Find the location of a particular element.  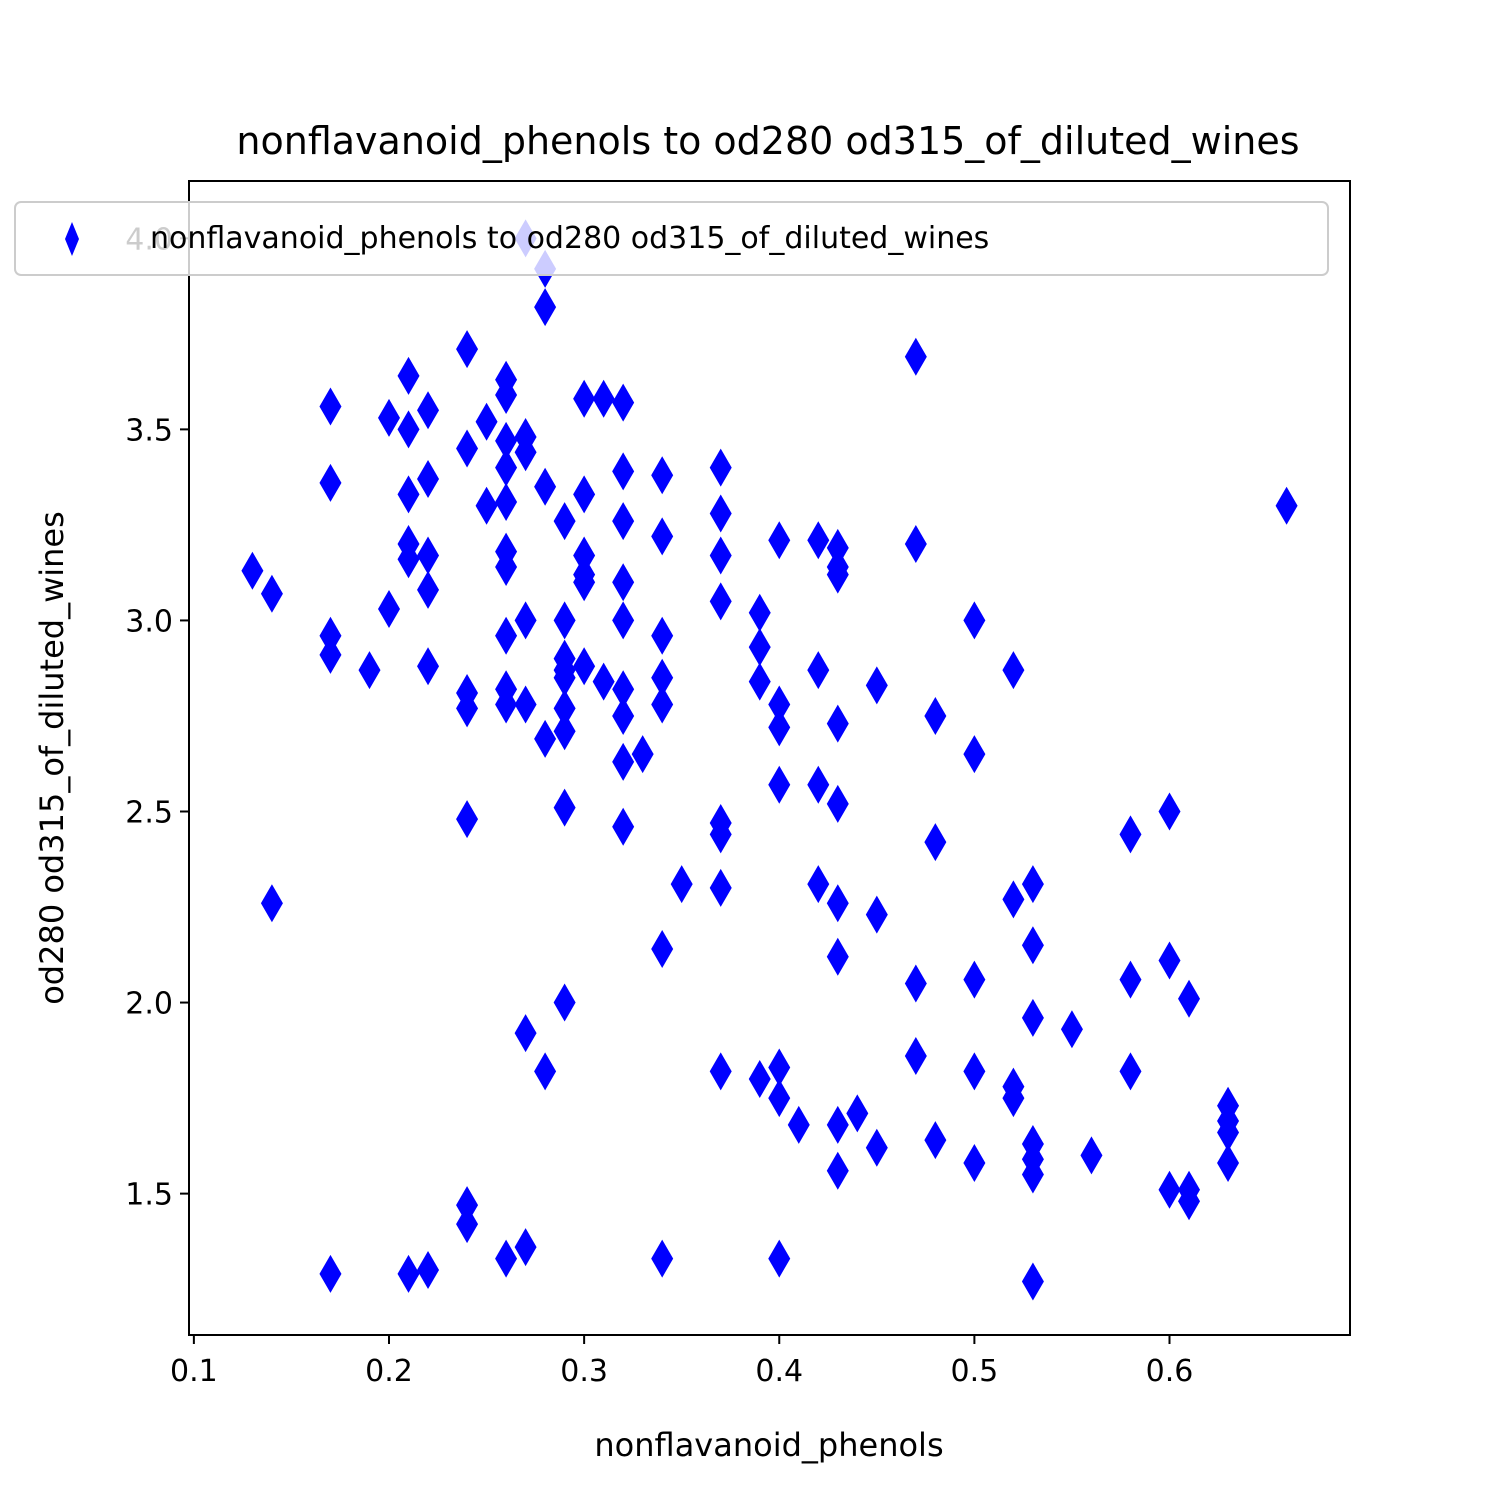

y-tick-label: 3.0 is located at coordinates (149, 621).